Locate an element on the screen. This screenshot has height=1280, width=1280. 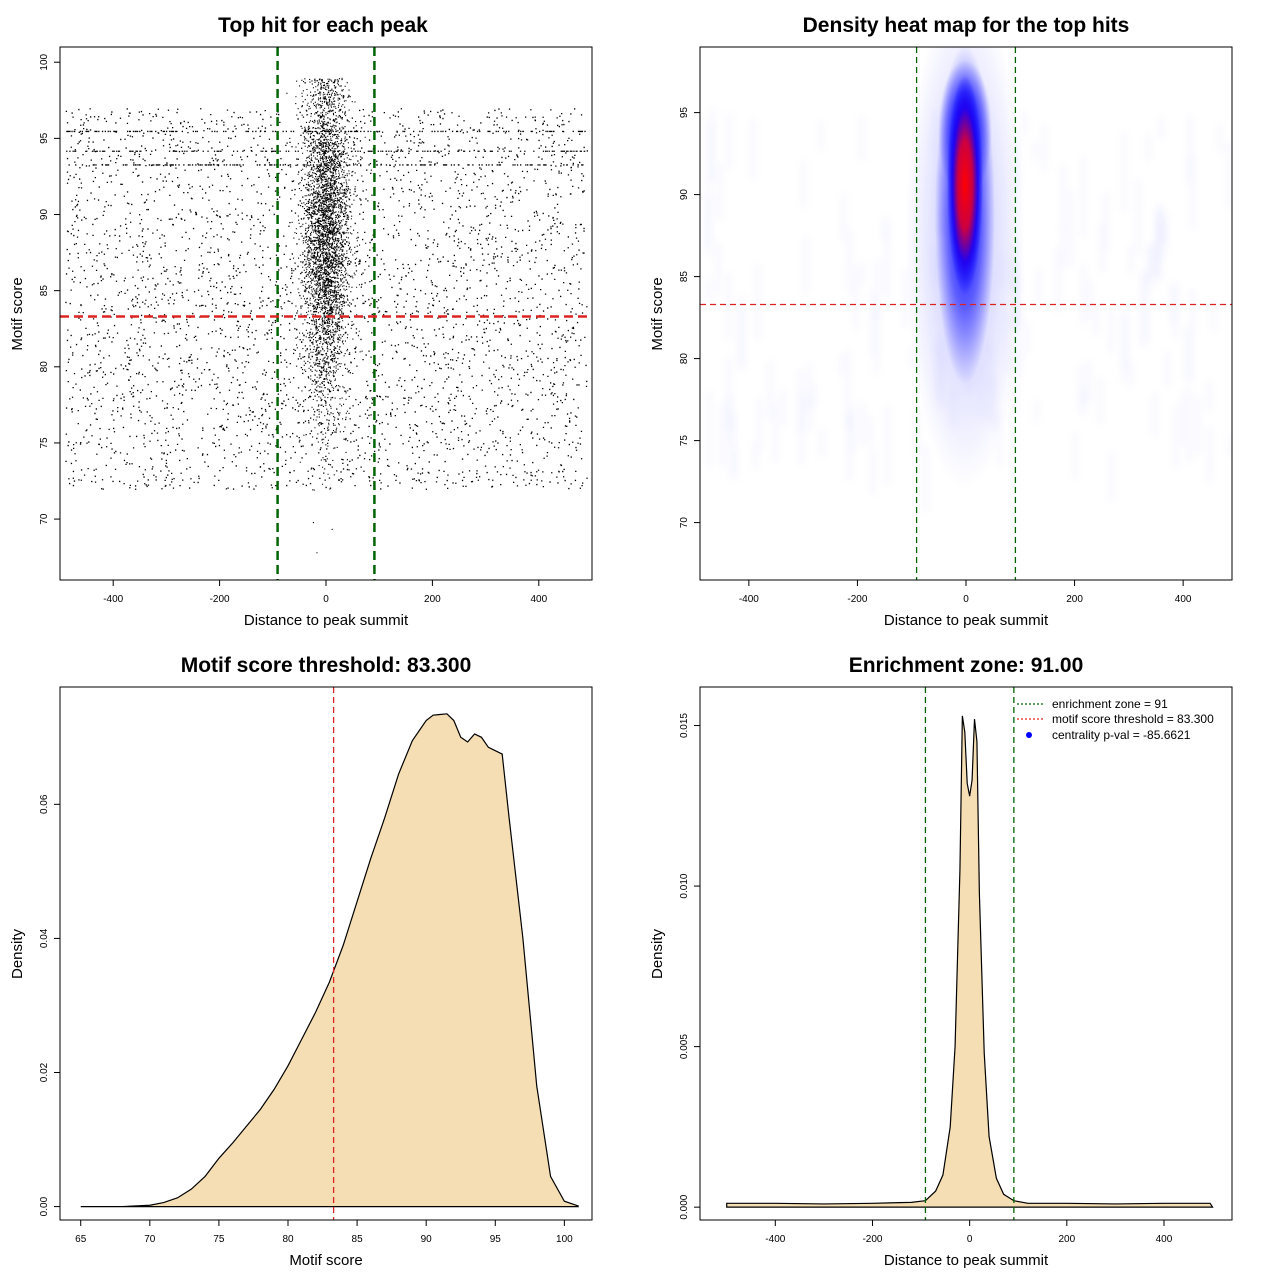
score-density-y-label: Density is located at coordinates (17, 953).